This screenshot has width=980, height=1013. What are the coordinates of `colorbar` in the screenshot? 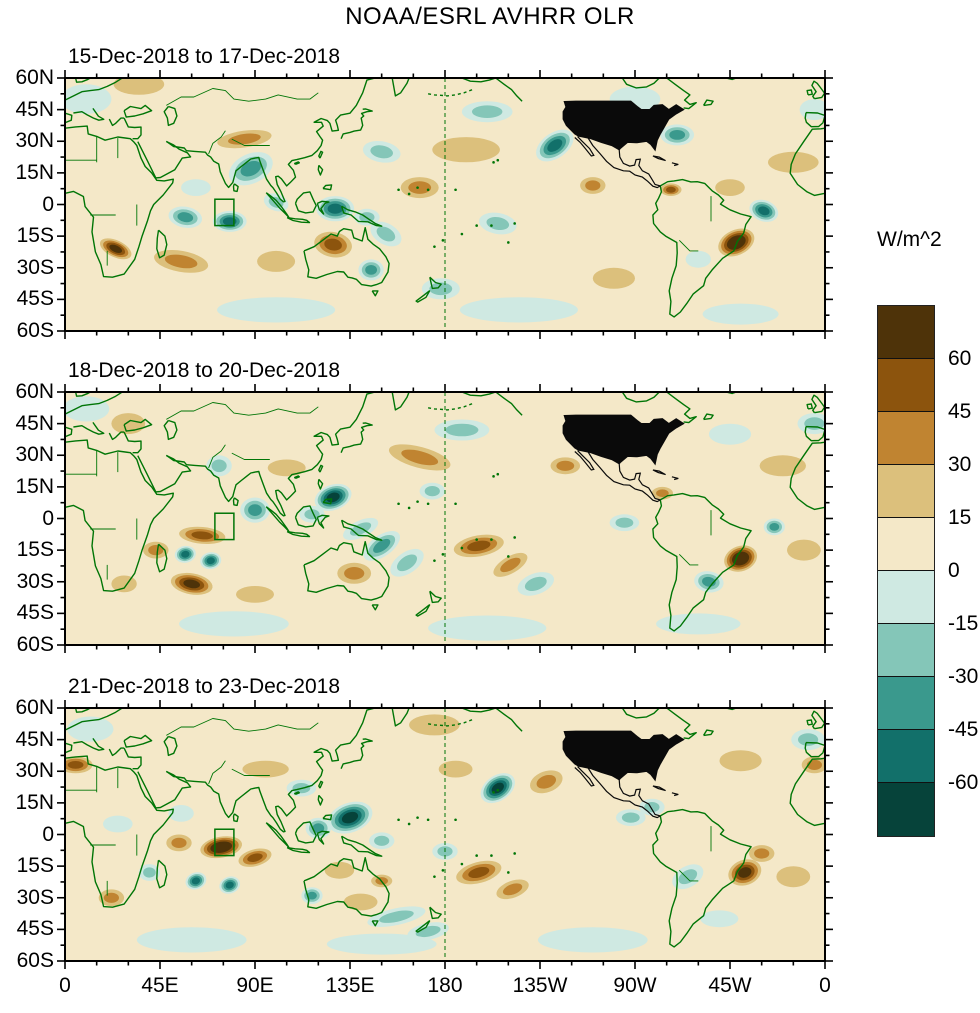 It's located at (906, 571).